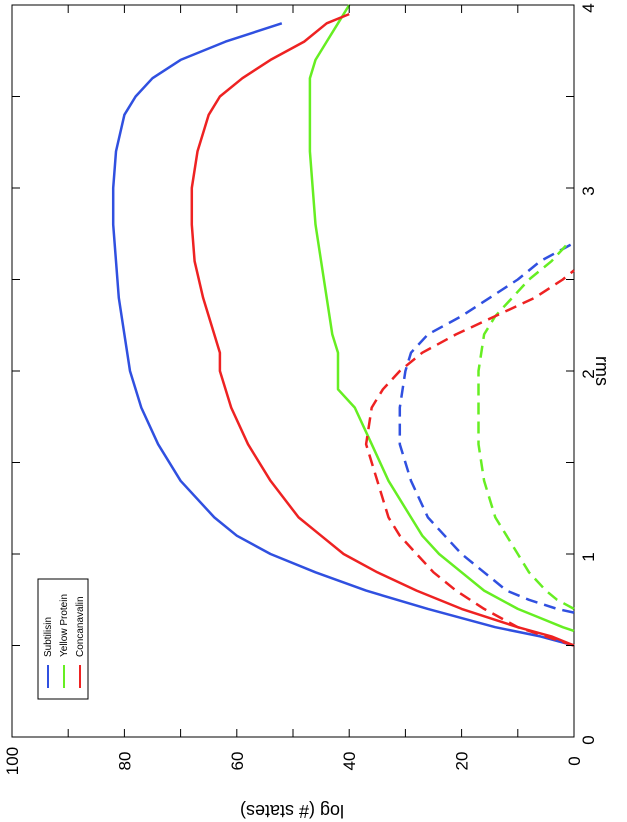  Describe the element at coordinates (124, 761) in the screenshot. I see `y-tick-label: 80` at that location.